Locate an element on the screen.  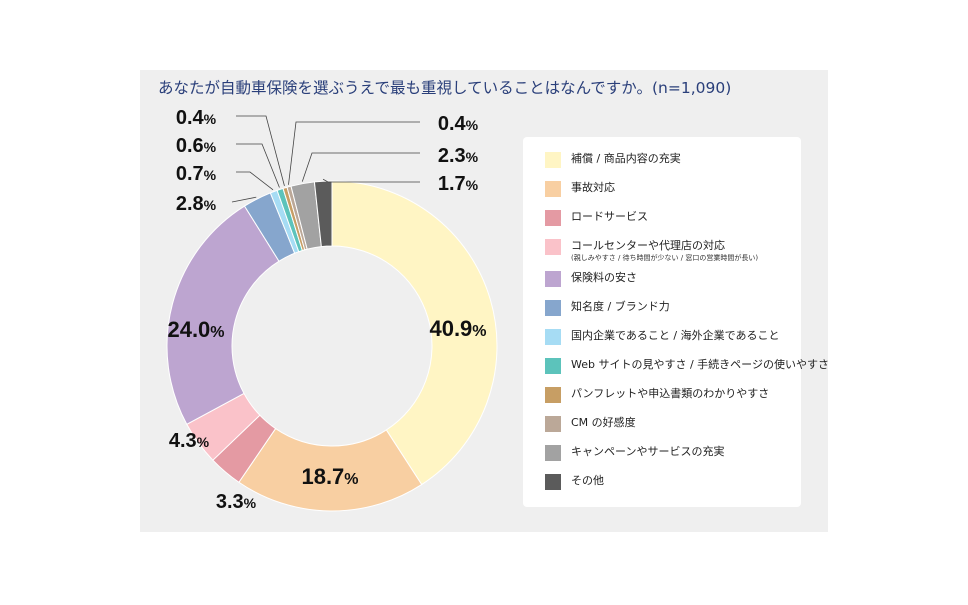
slice-value-label: 1.7% is located at coordinates (458, 184).